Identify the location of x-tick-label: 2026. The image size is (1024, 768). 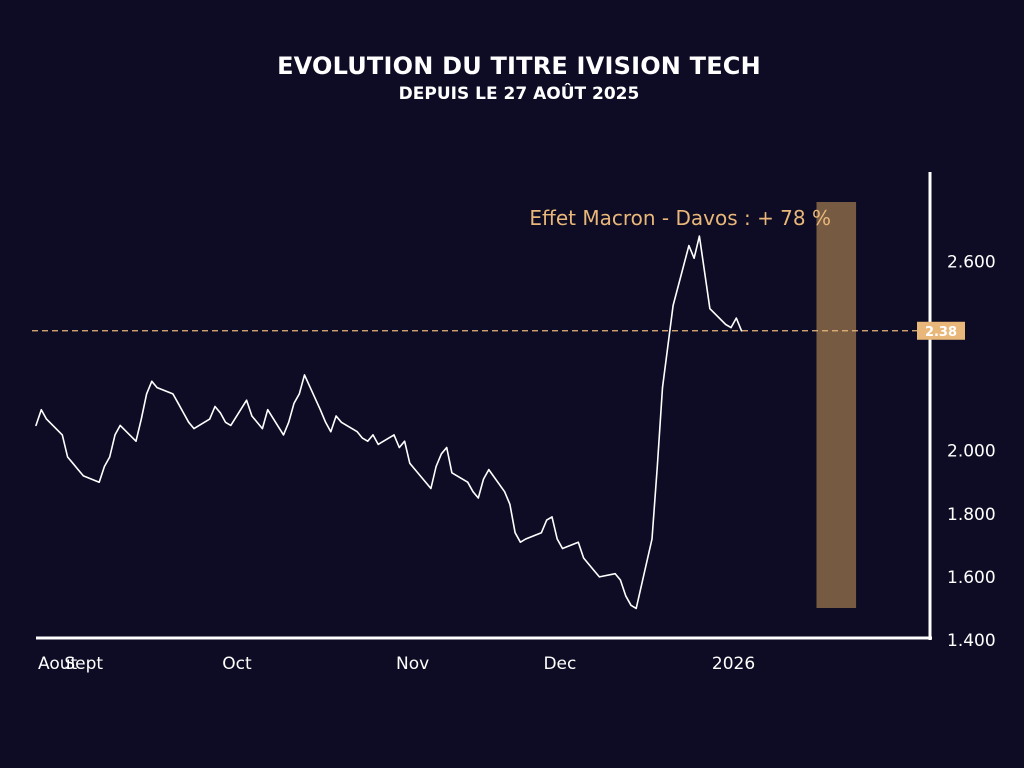
(733, 664).